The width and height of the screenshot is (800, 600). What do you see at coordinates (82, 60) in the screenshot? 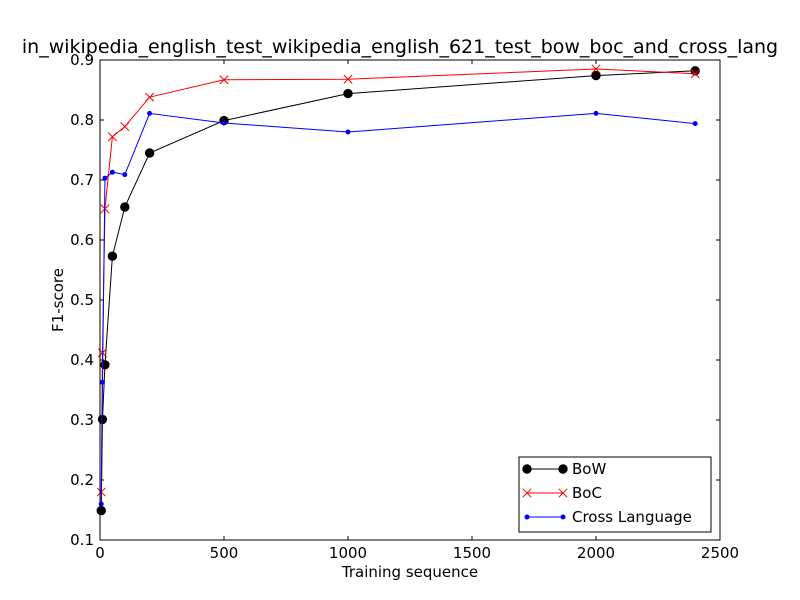
I see `y-tick-label: 0.9` at bounding box center [82, 60].